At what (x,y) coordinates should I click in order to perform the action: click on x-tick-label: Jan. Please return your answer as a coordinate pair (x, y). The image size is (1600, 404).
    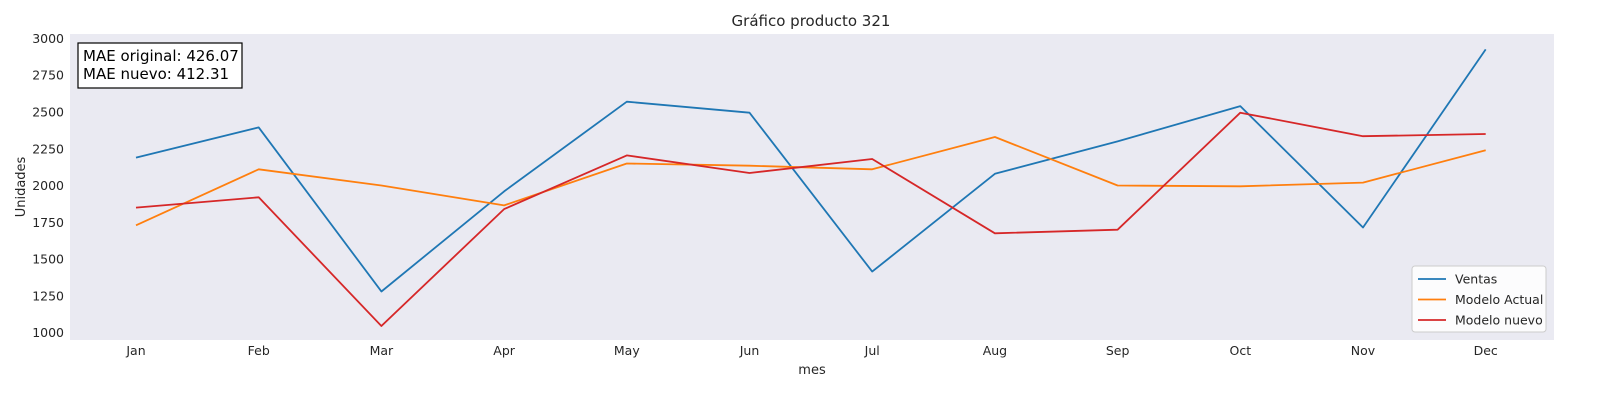
    Looking at the image, I should click on (135, 350).